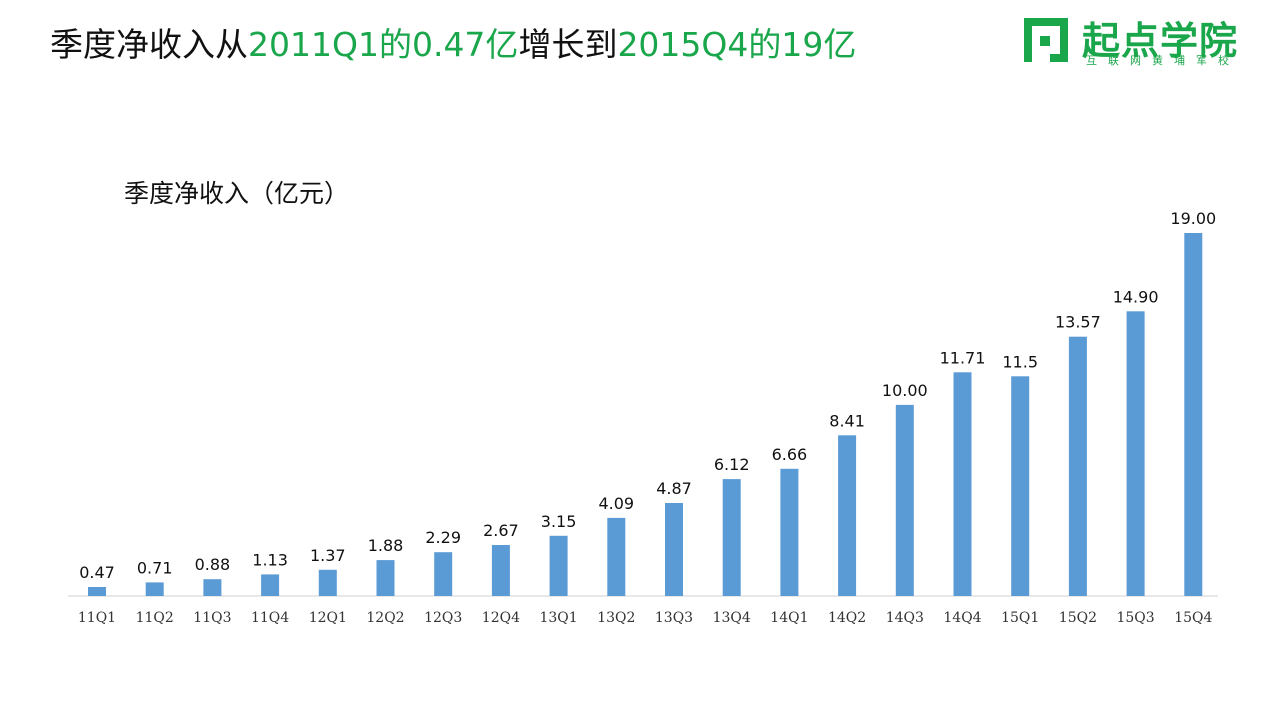 The image size is (1280, 720). Describe the element at coordinates (789, 532) in the screenshot. I see `bar-14Q1` at that location.